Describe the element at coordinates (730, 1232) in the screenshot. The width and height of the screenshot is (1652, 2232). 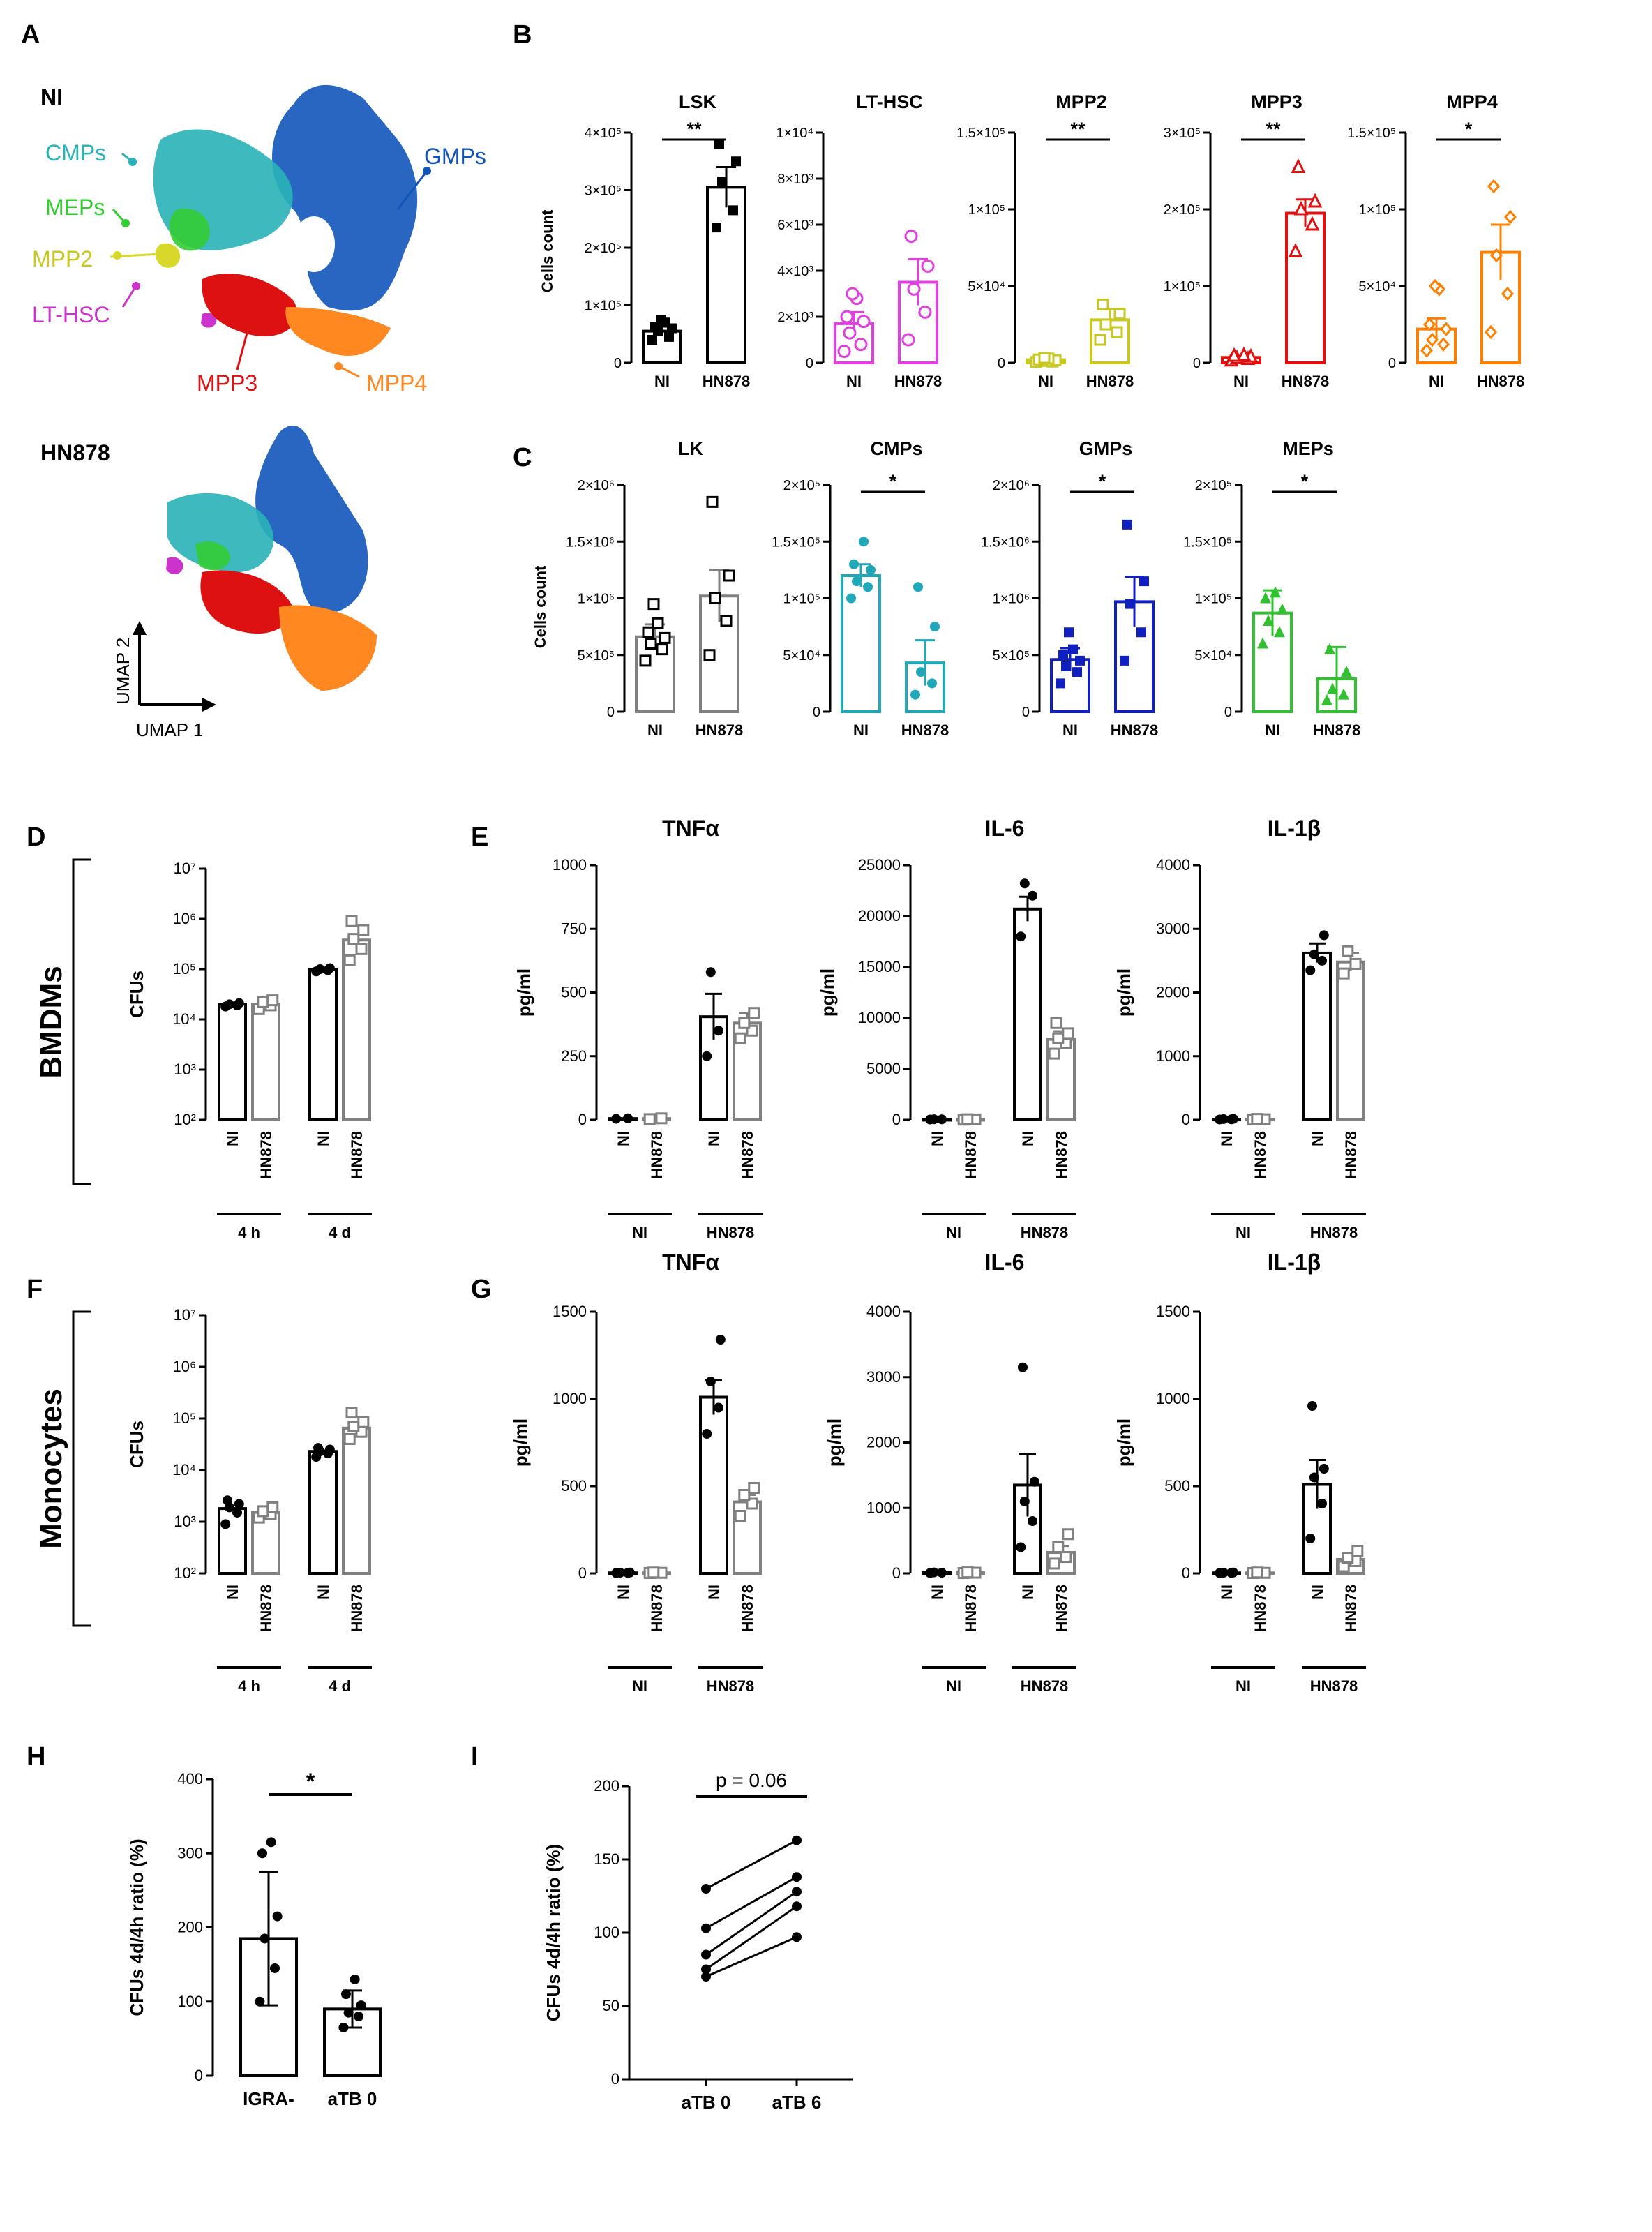
I see `group-label: HN878` at that location.